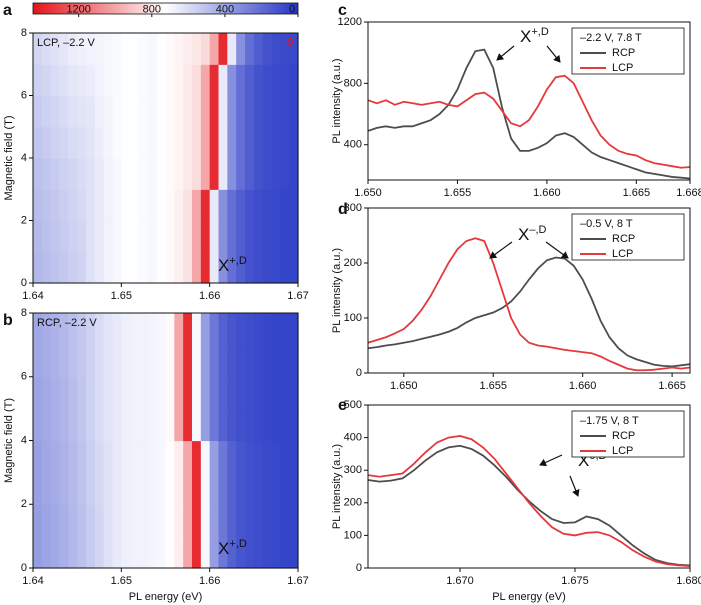  I want to click on y-tick-label: 400, so click(353, 438).